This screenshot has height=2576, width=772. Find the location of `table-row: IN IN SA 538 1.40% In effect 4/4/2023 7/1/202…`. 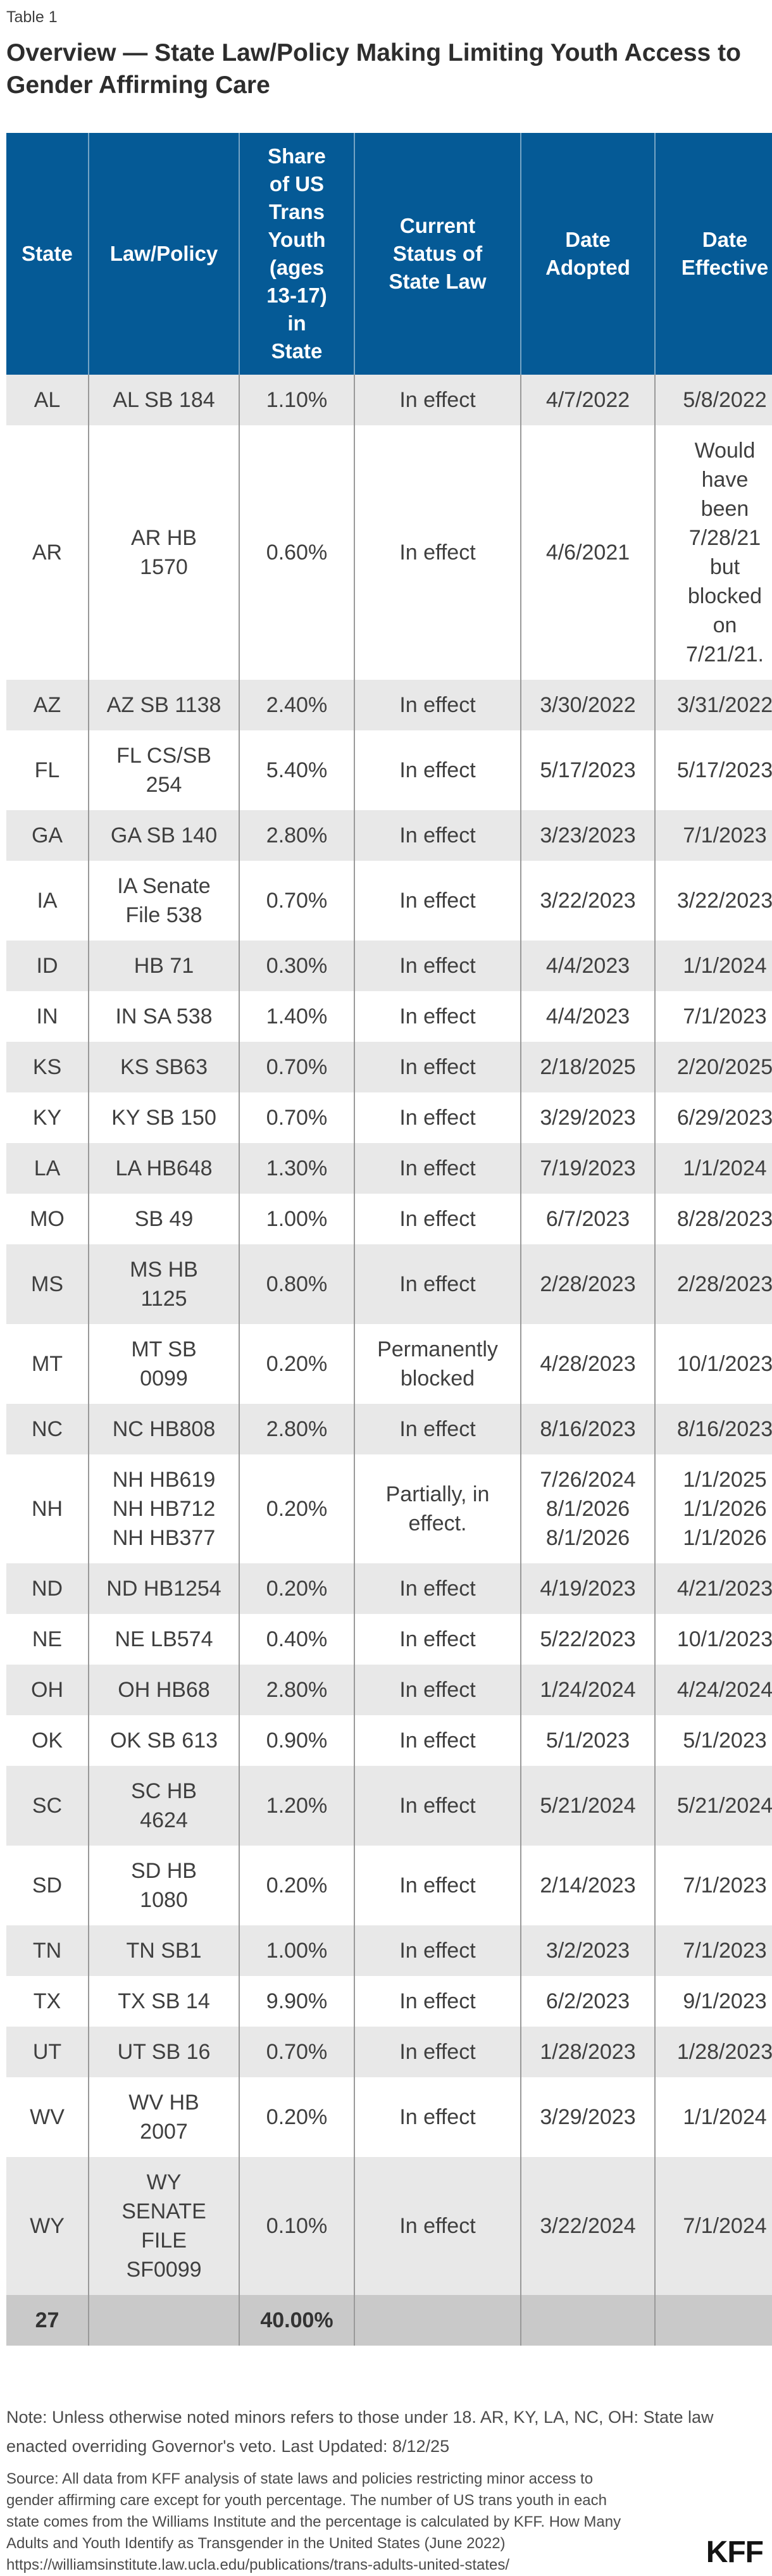

table-row: IN IN SA 538 1.40% In effect 4/4/2023 7/1/202… is located at coordinates (389, 1016).